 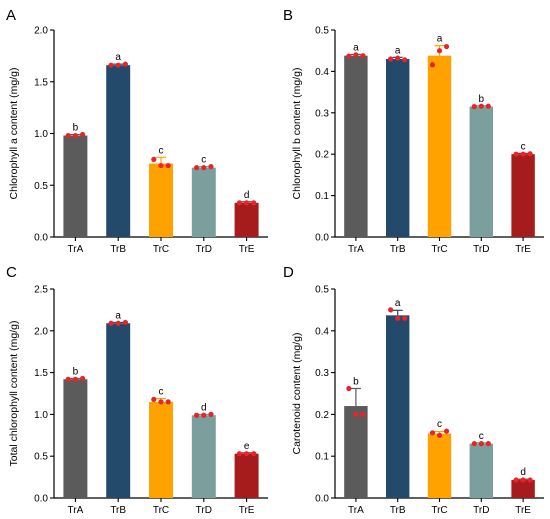 What do you see at coordinates (14, 394) in the screenshot?
I see `y-axis-label: Total chlorophyll content (mg/g)` at bounding box center [14, 394].